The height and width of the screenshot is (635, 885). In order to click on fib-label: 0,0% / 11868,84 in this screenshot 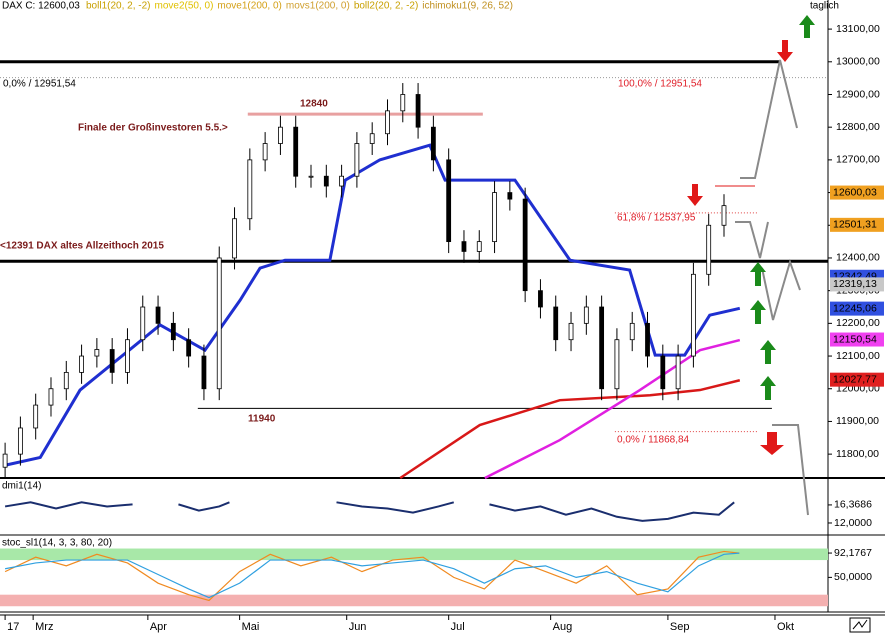, I will do `click(653, 440)`.